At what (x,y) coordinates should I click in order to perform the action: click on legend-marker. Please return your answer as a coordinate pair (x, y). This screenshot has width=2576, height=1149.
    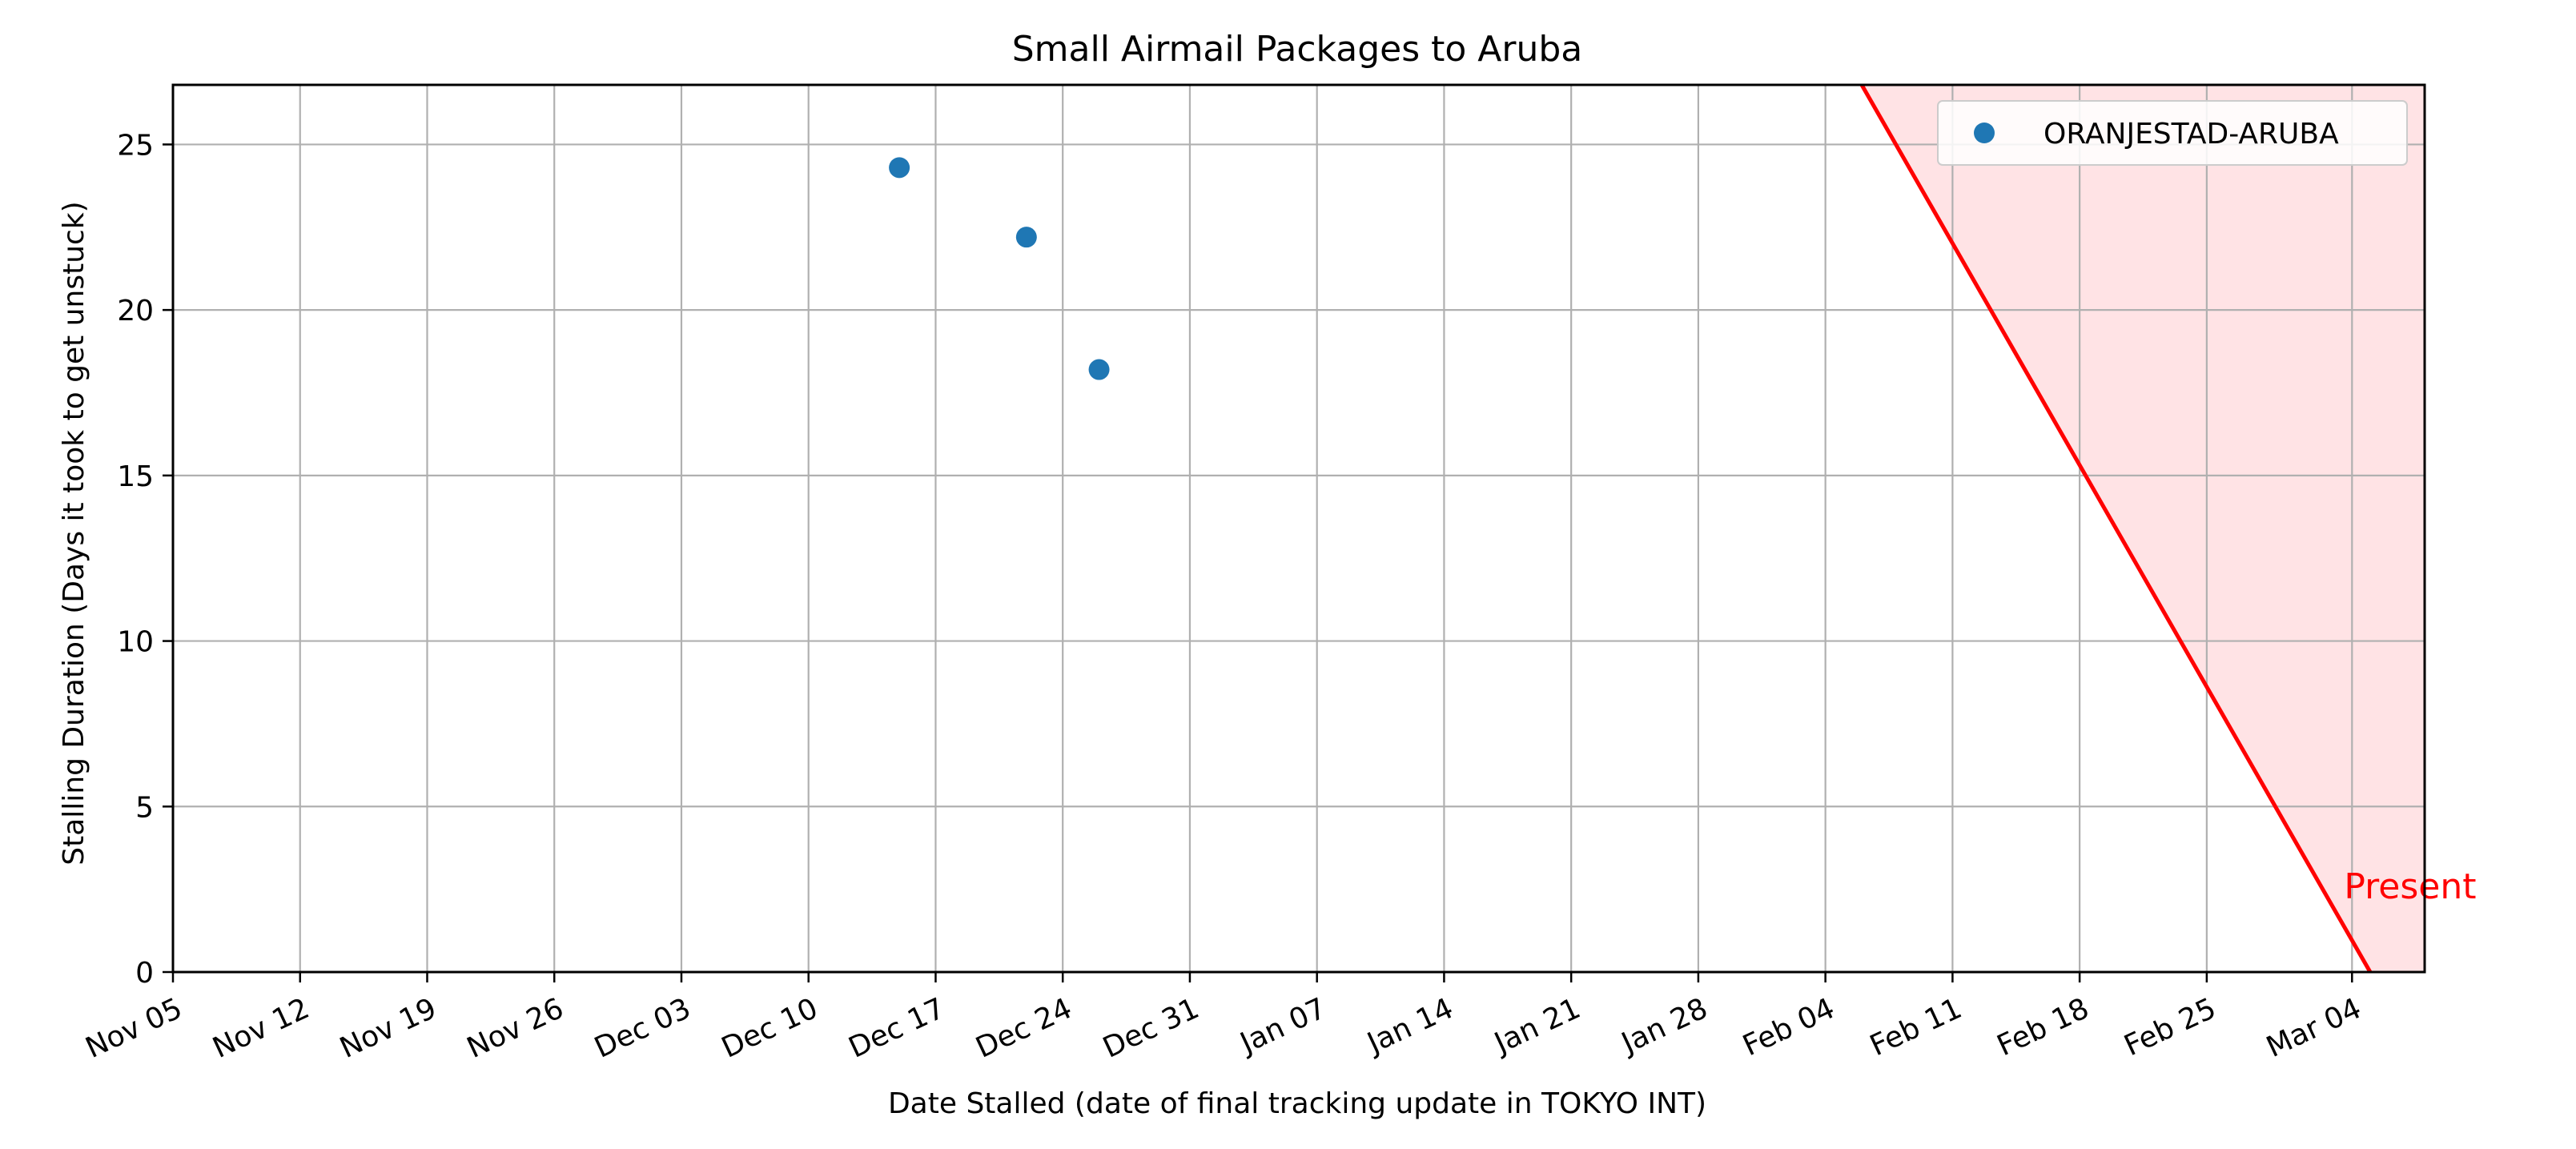
    Looking at the image, I should click on (1984, 133).